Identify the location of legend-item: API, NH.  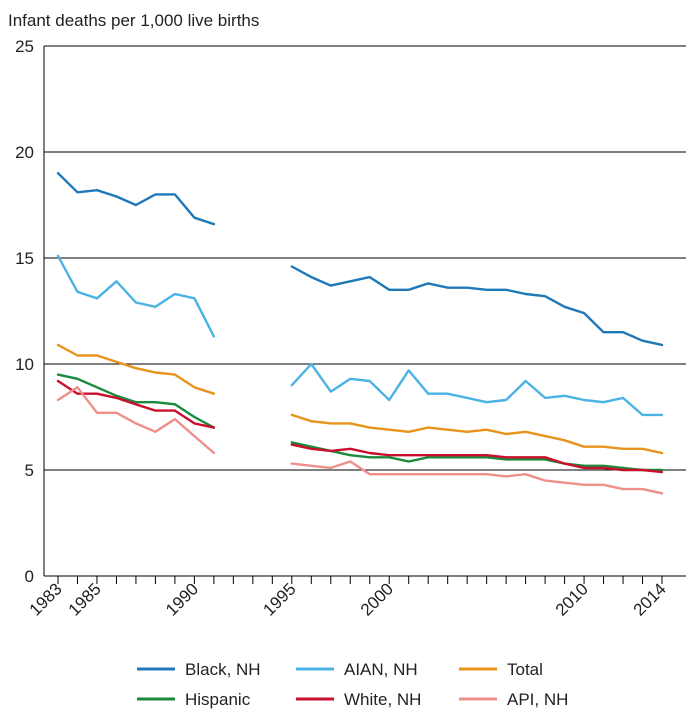
(513, 699).